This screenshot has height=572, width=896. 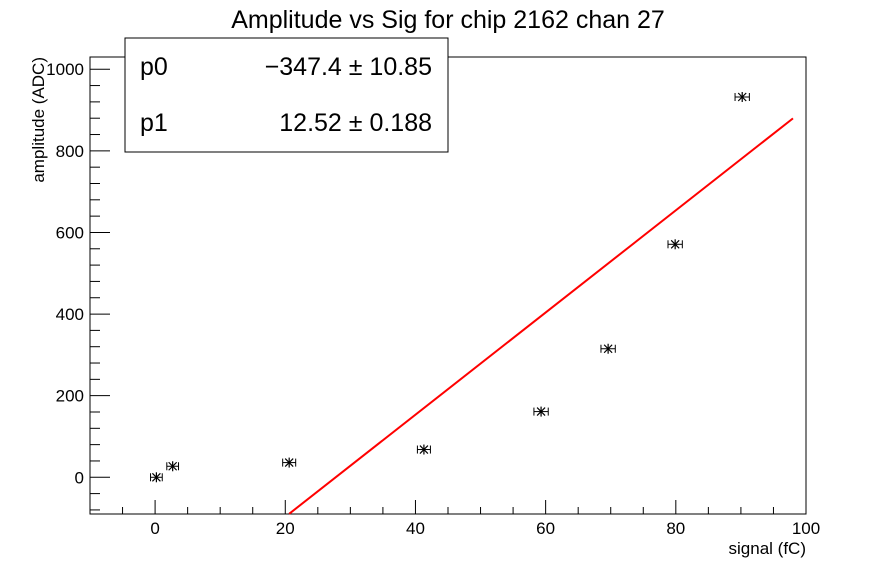 I want to click on y-axis-ticks, so click(x=100, y=289).